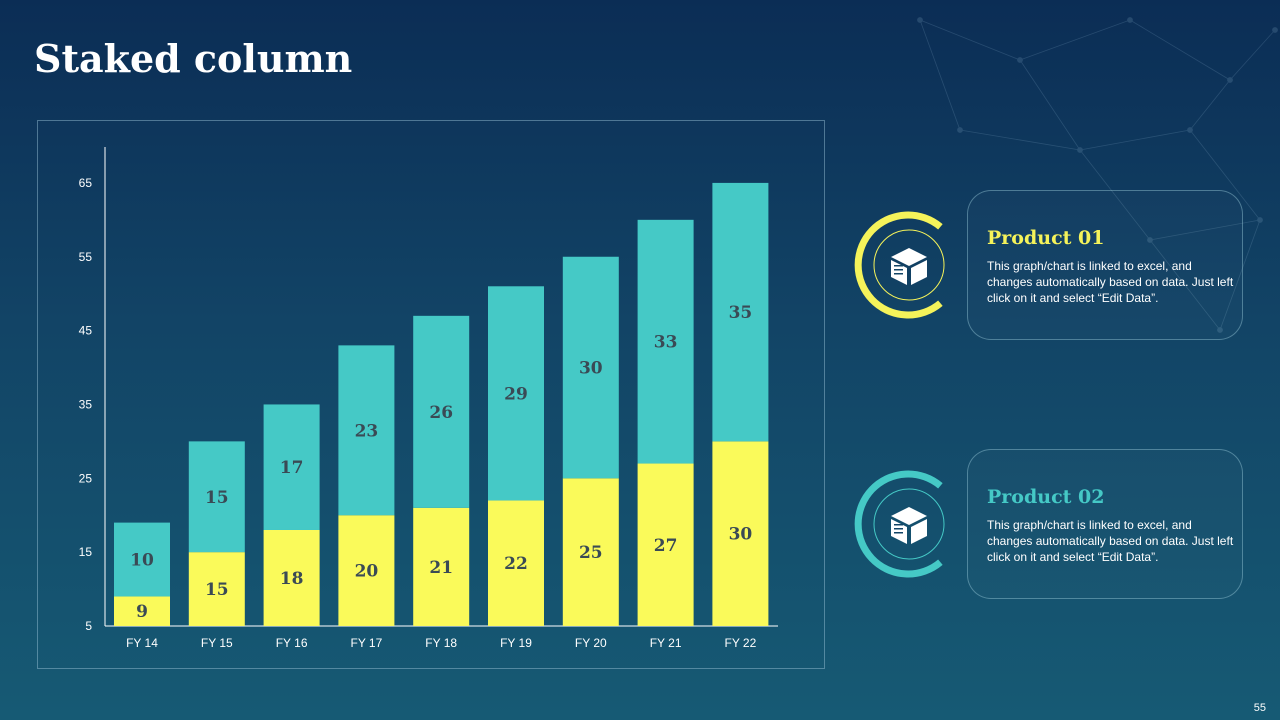 The image size is (1280, 720). What do you see at coordinates (666, 643) in the screenshot?
I see `x-tick-label: FY 21` at bounding box center [666, 643].